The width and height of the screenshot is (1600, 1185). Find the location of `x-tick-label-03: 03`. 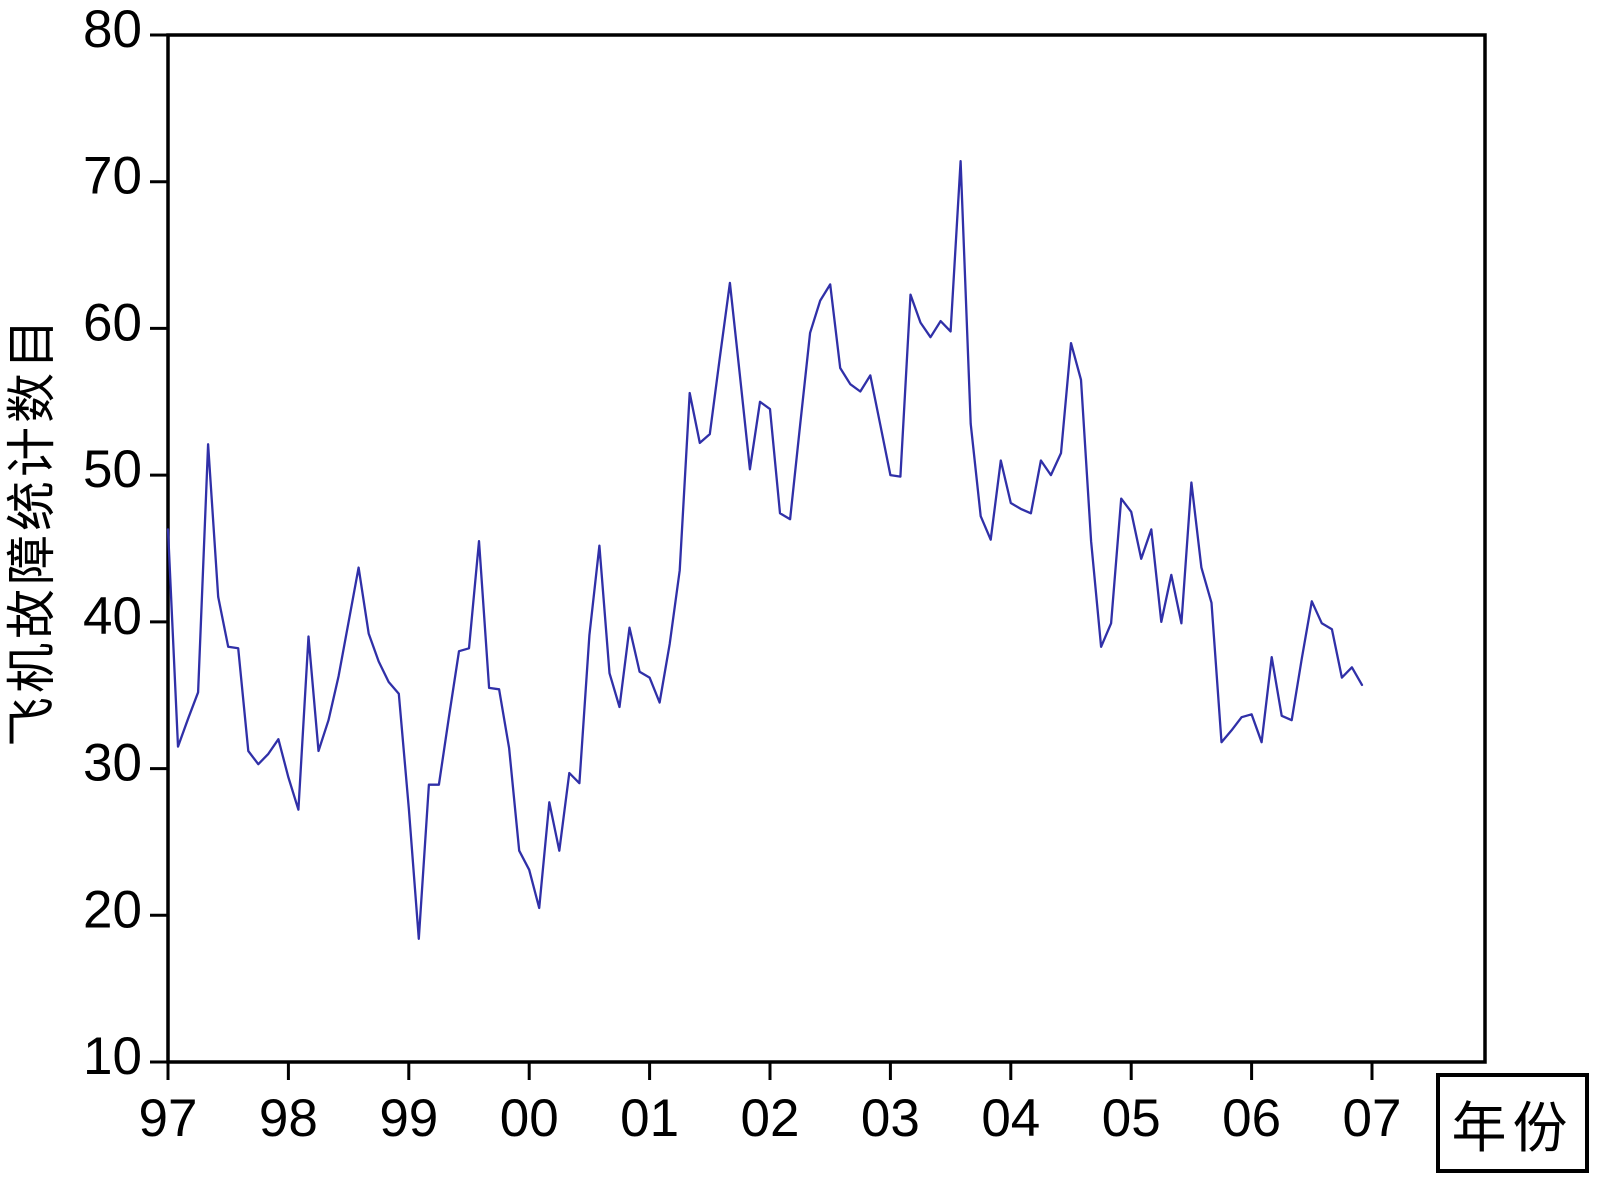

x-tick-label-03: 03 is located at coordinates (890, 1118).